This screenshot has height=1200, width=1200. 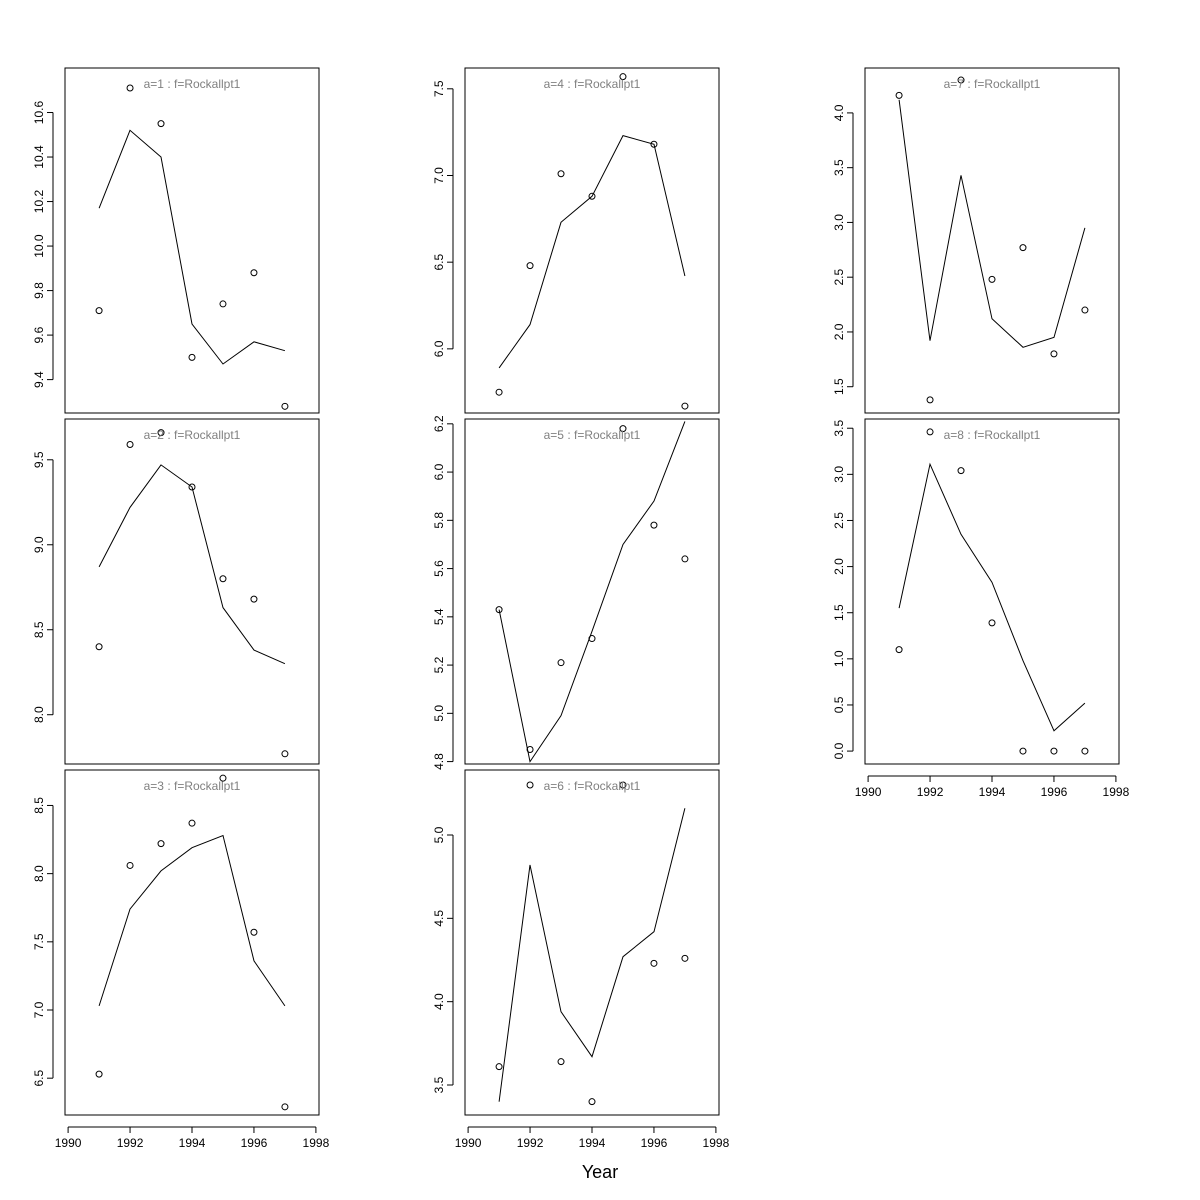 I want to click on panel-2: 8.0 8.5 9.0 9.5 a=2 : f=Rockallpt1, so click(x=176, y=591).